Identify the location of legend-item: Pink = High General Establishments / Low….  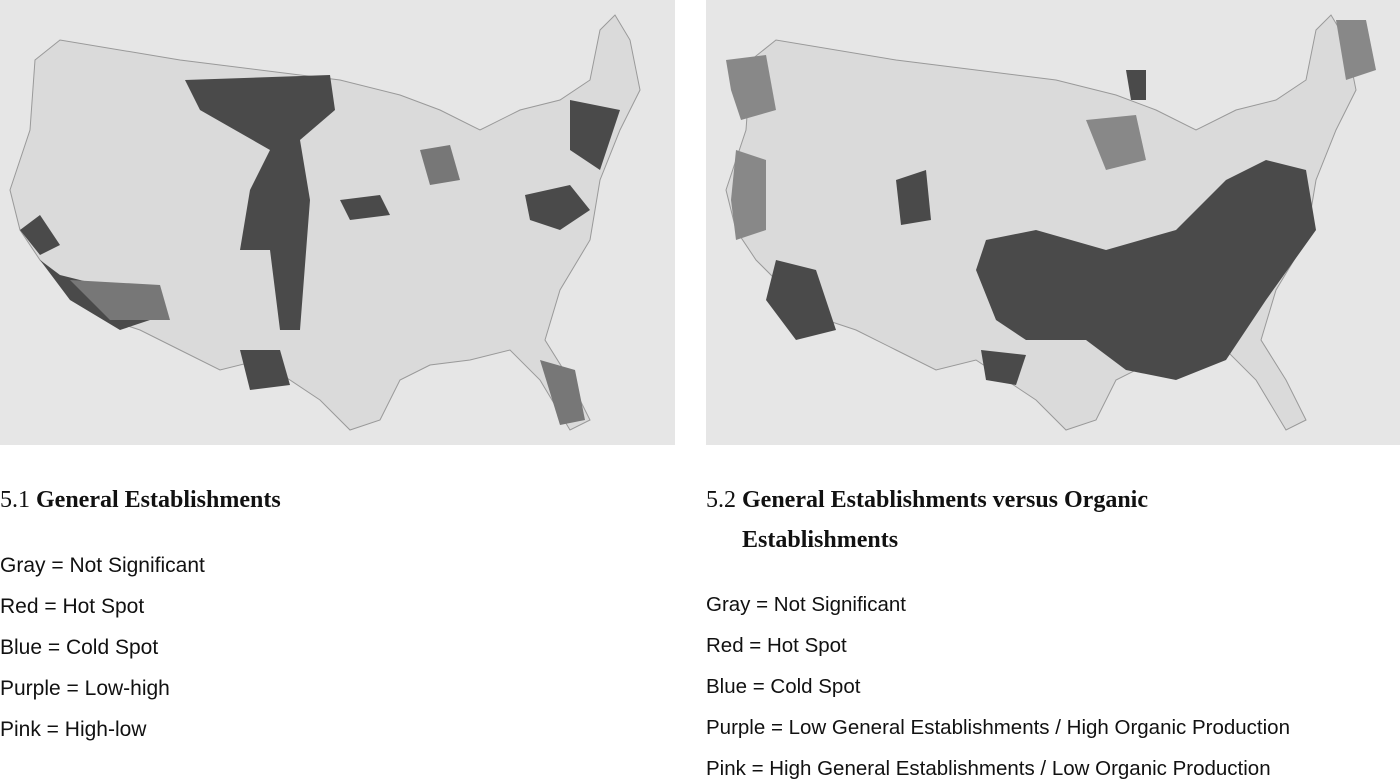
(988, 768).